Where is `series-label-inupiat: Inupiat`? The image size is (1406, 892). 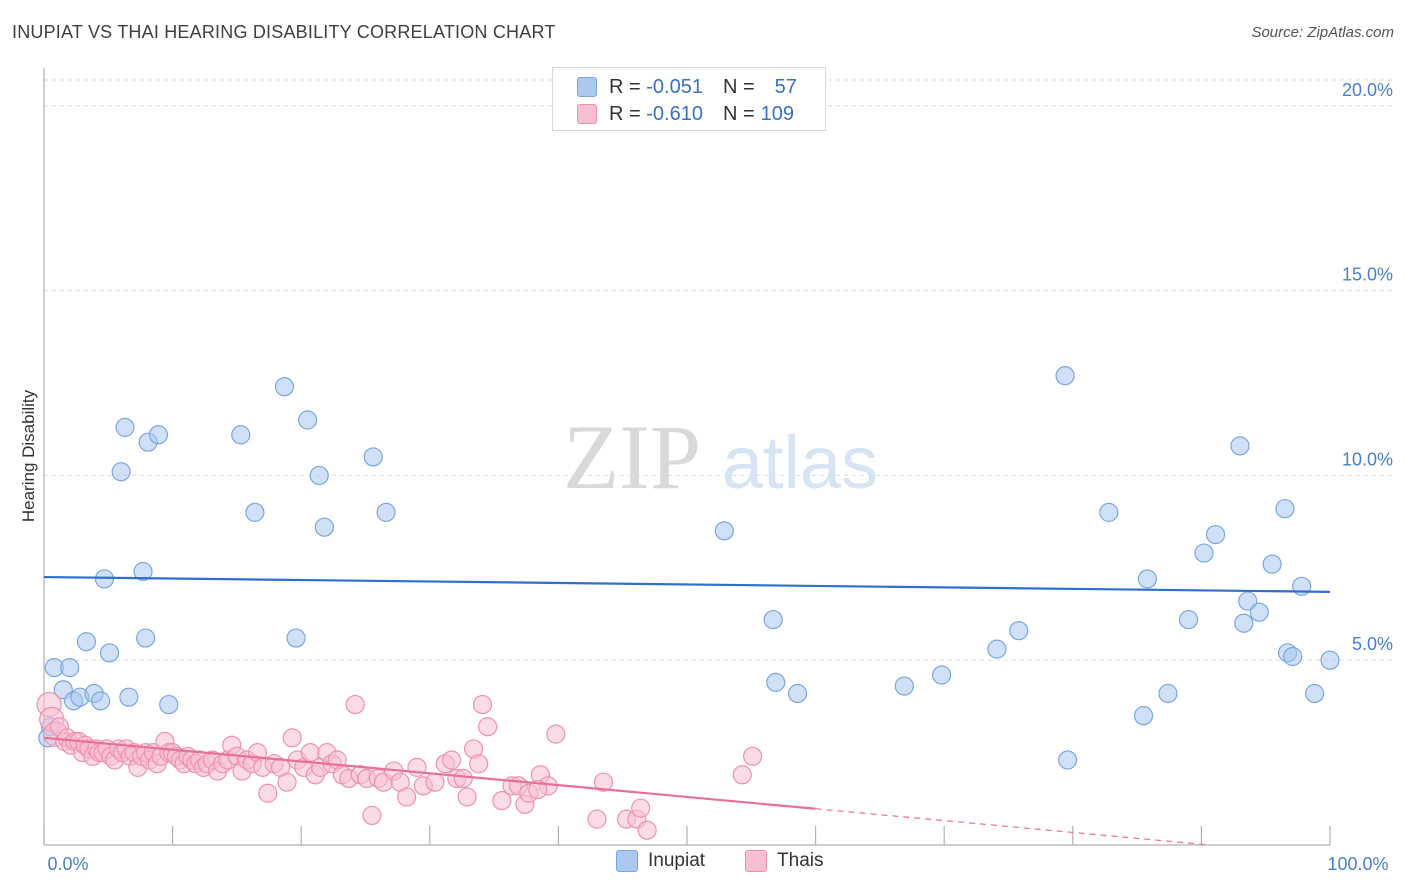
series-label-inupiat: Inupiat is located at coordinates (677, 860).